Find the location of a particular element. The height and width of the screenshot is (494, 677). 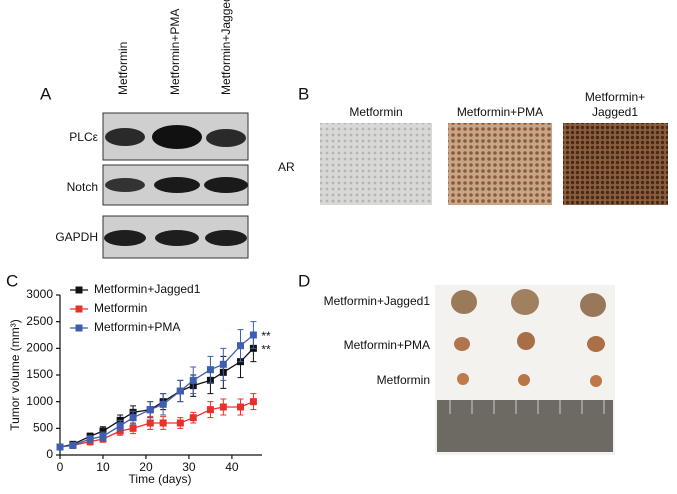

row-label: Notch is located at coordinates (82, 187).